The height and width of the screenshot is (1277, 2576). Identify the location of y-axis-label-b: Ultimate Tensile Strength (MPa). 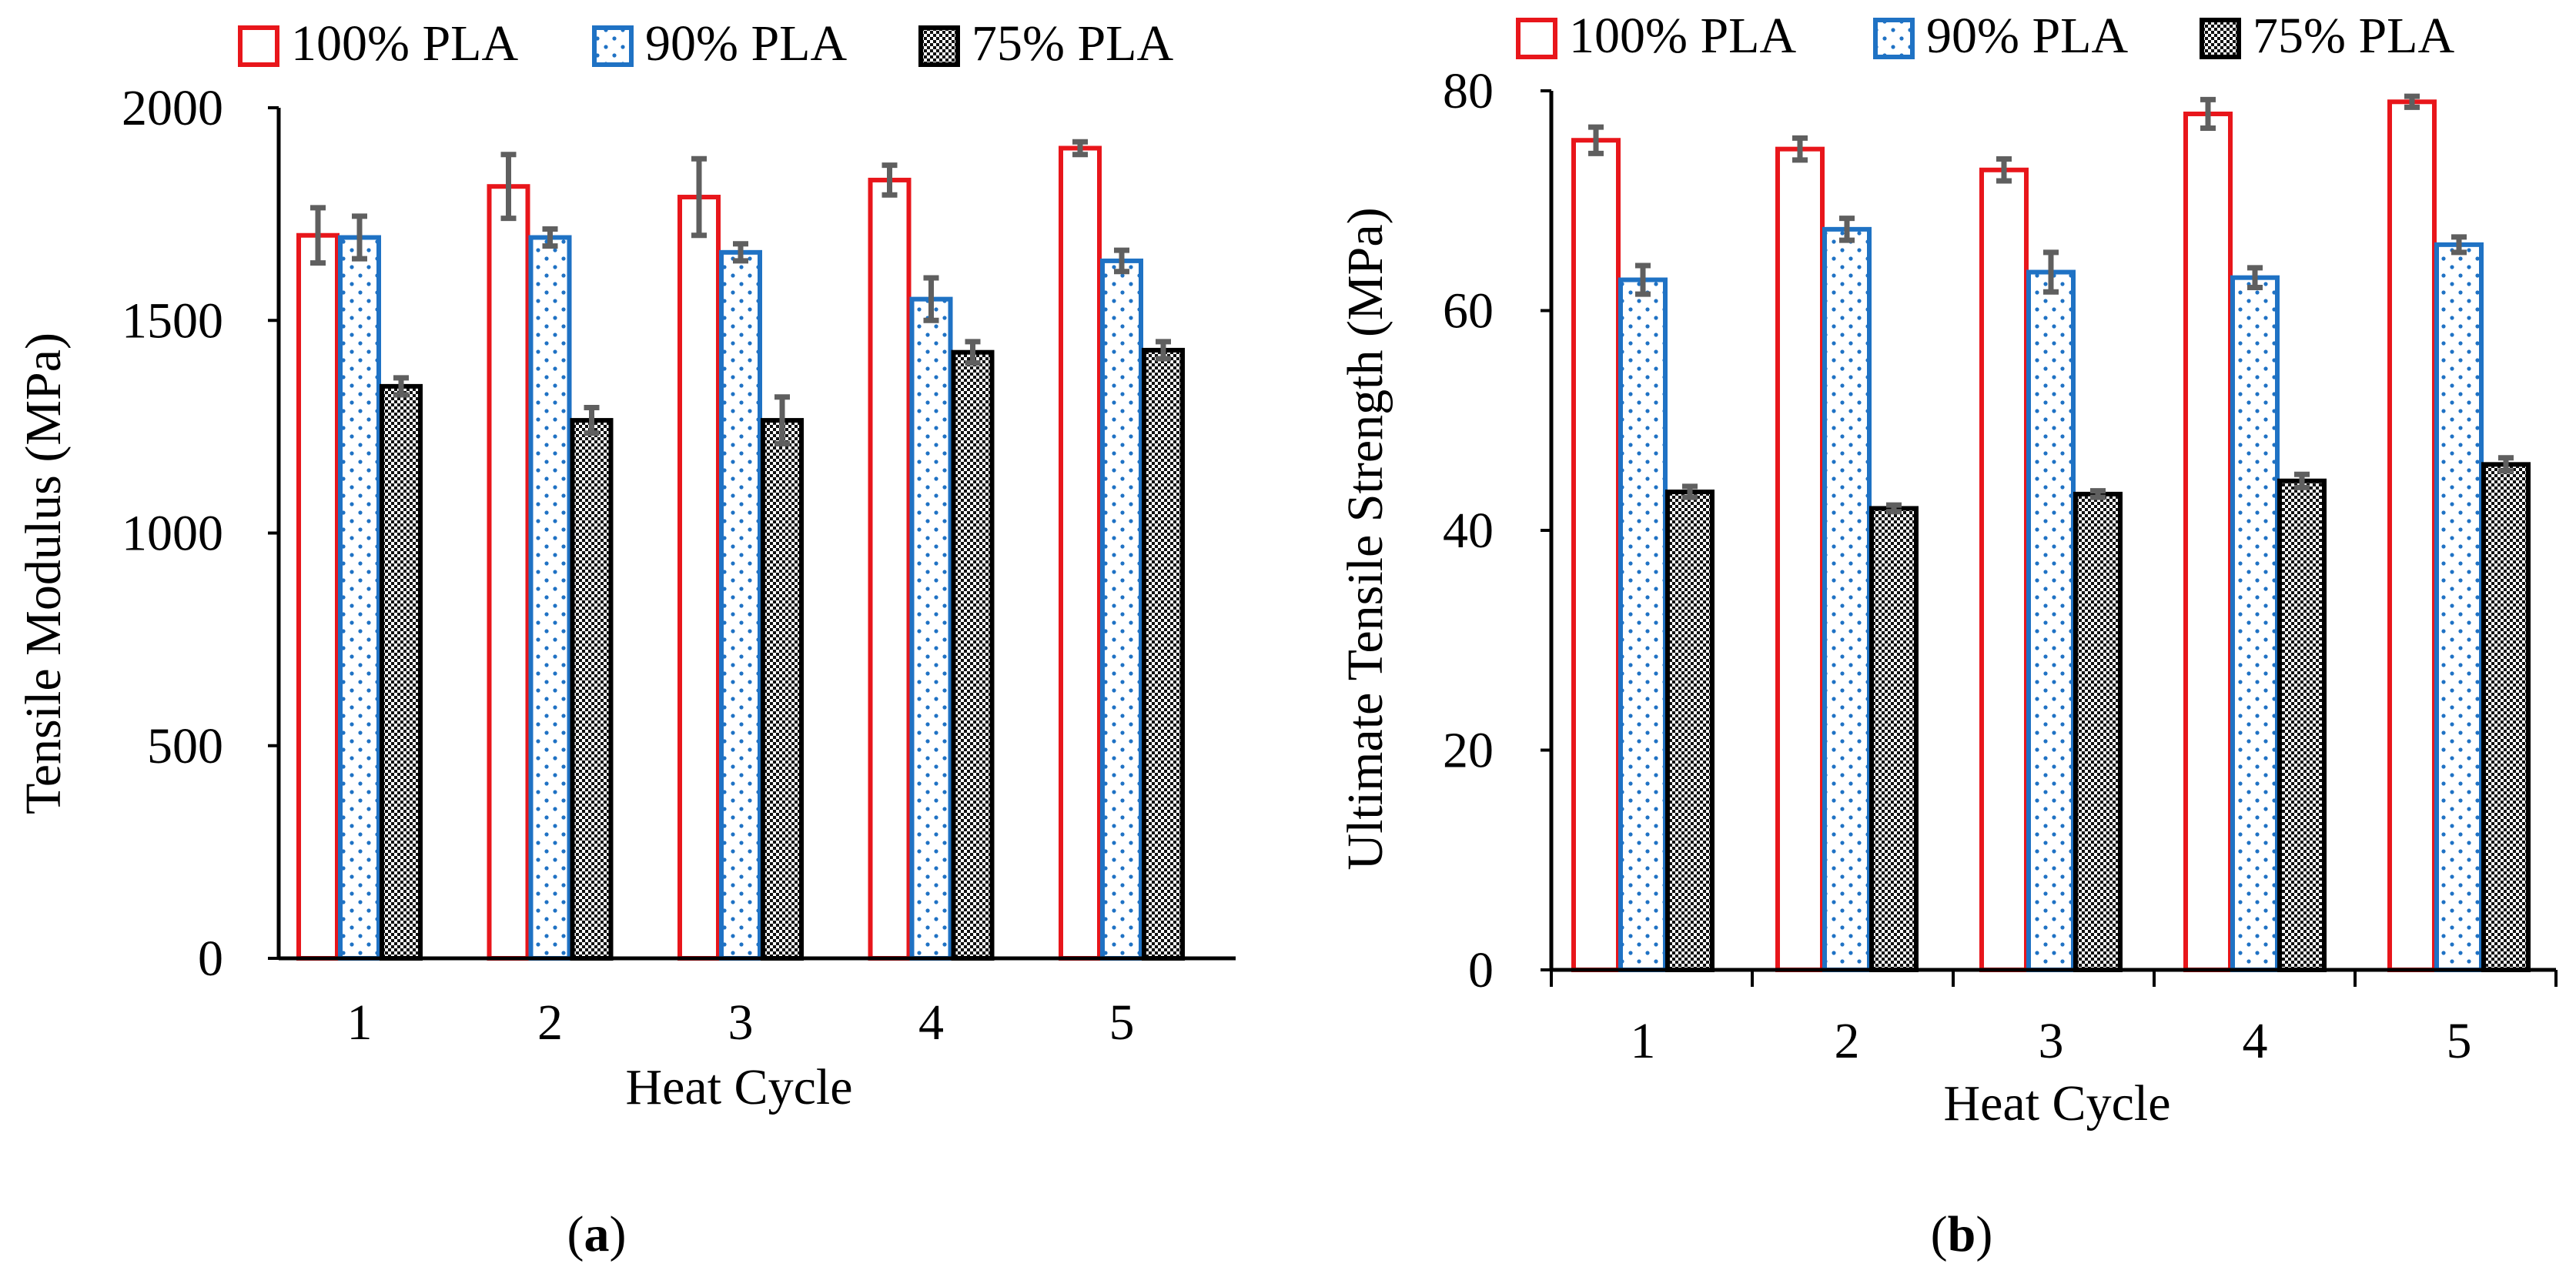
(1365, 538).